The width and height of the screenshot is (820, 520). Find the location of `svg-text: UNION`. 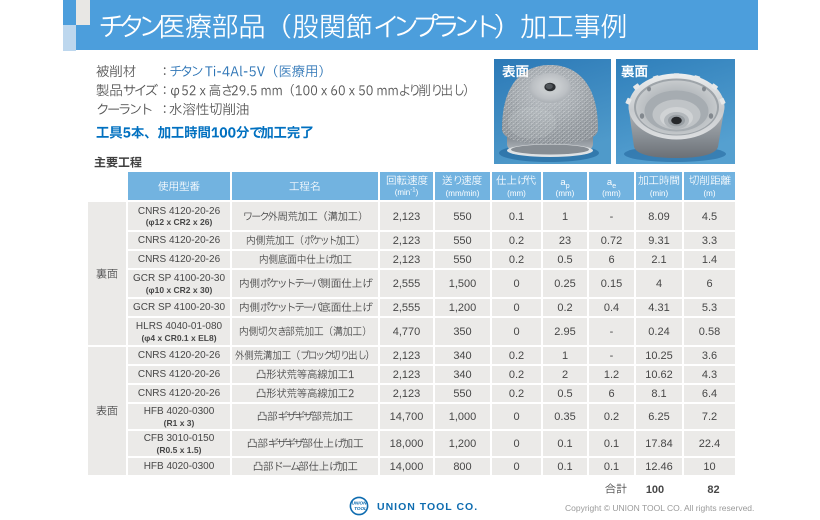

svg-text: UNION is located at coordinates (359, 503).